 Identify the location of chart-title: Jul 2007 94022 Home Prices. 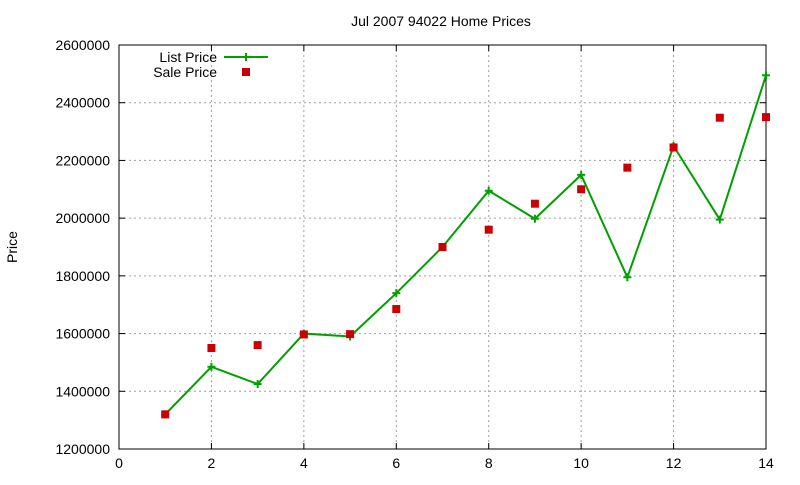
(441, 21).